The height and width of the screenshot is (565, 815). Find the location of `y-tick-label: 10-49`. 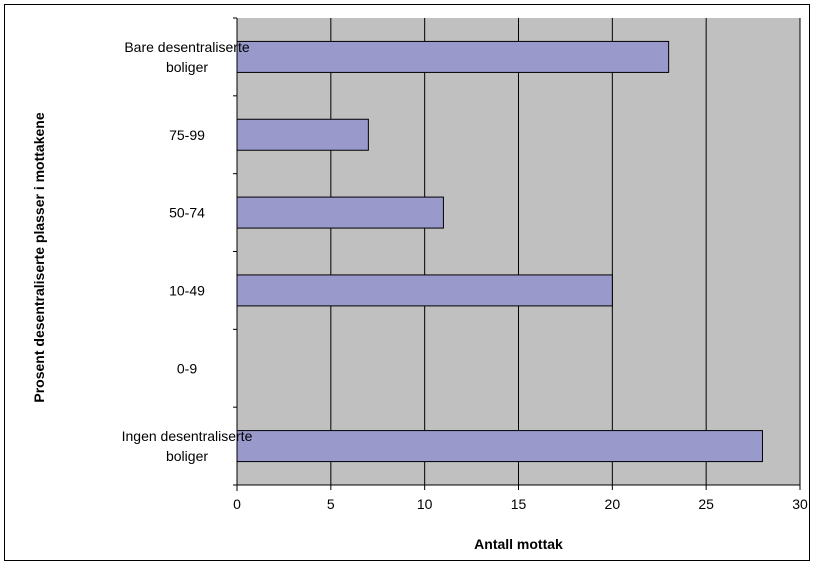

y-tick-label: 10-49 is located at coordinates (187, 290).